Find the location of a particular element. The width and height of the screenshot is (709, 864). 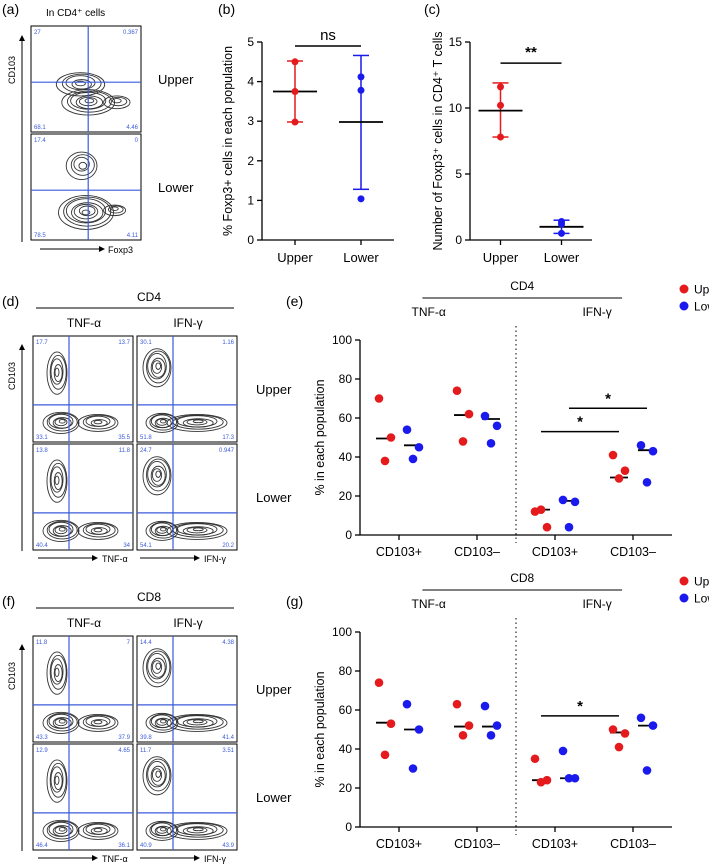

panel-d-plot-upper-0-quadrant-bl: 33.1 is located at coordinates (42, 438).